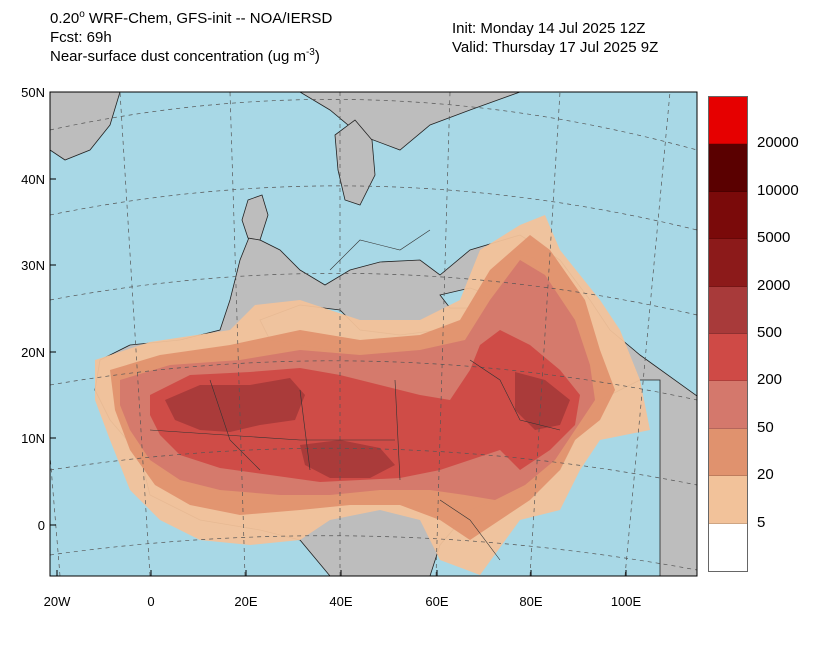 The height and width of the screenshot is (645, 825). I want to click on dust-500-sahara-west, so click(235, 405).